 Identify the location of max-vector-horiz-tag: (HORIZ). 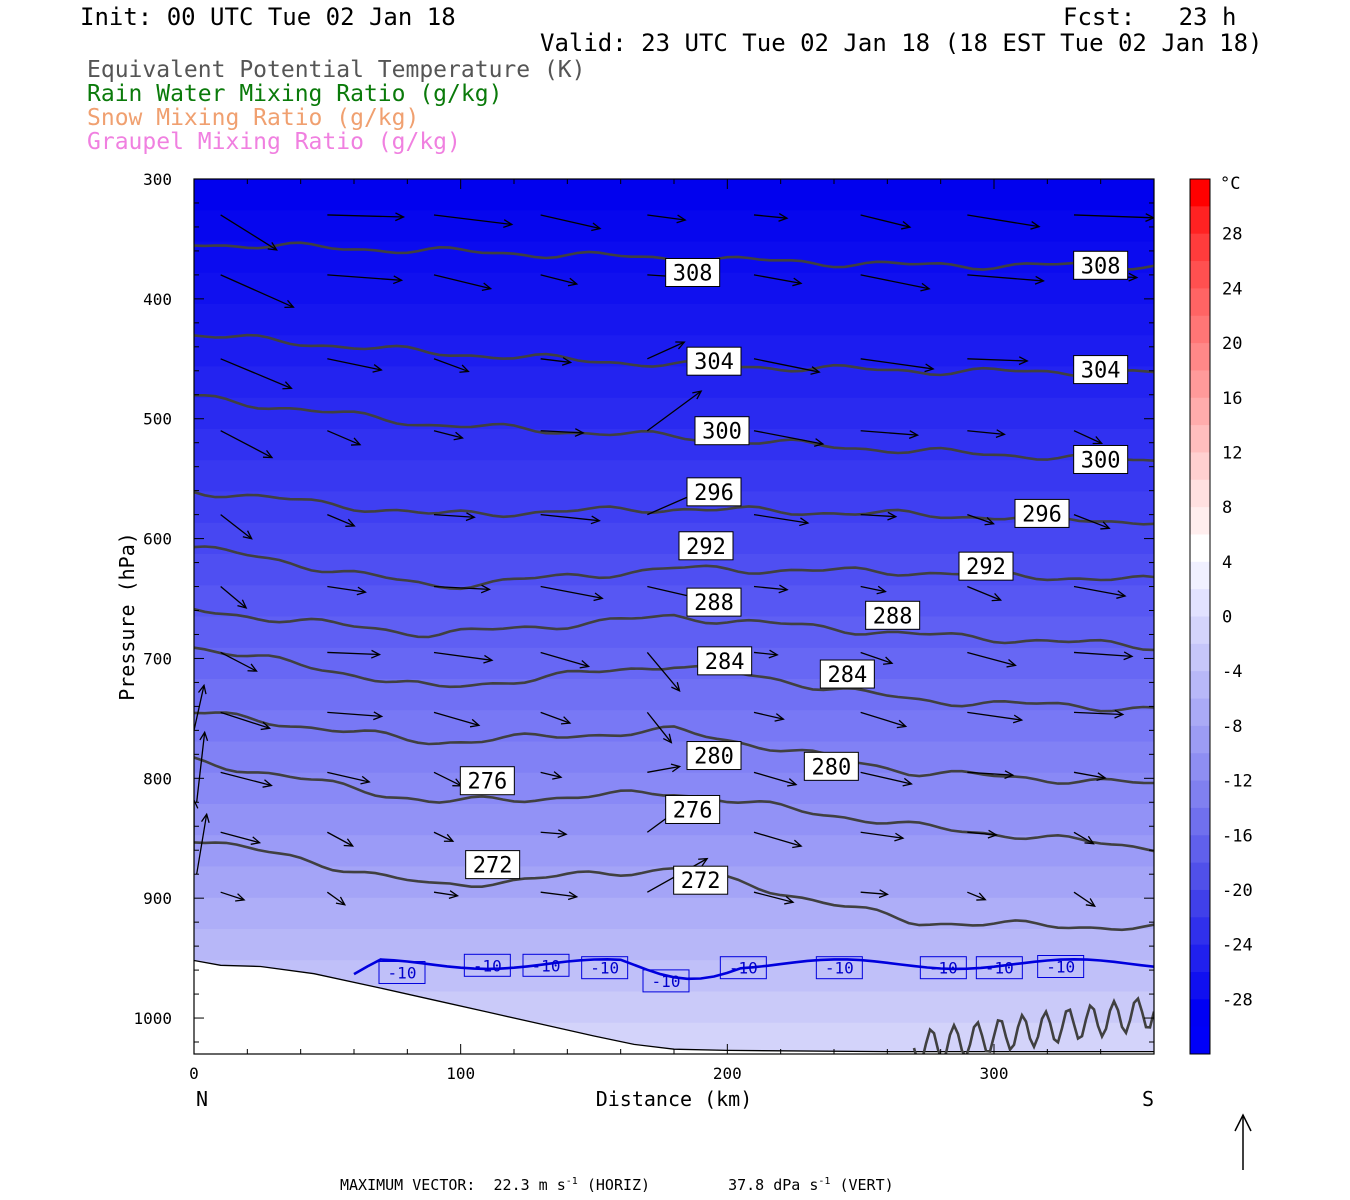
(618, 1185).